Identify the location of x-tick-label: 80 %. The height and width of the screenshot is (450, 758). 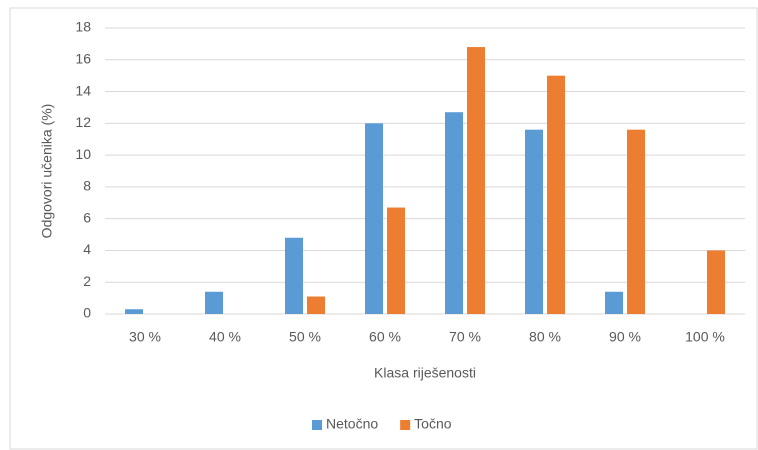
(545, 337).